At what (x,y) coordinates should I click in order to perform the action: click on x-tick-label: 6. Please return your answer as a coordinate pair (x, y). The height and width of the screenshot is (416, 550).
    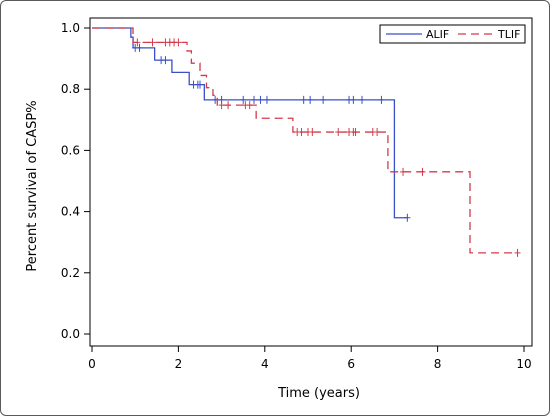
    Looking at the image, I should click on (351, 364).